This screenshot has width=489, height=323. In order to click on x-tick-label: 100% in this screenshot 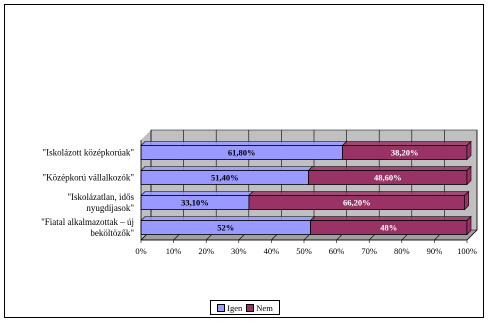, I will do `click(467, 251)`.